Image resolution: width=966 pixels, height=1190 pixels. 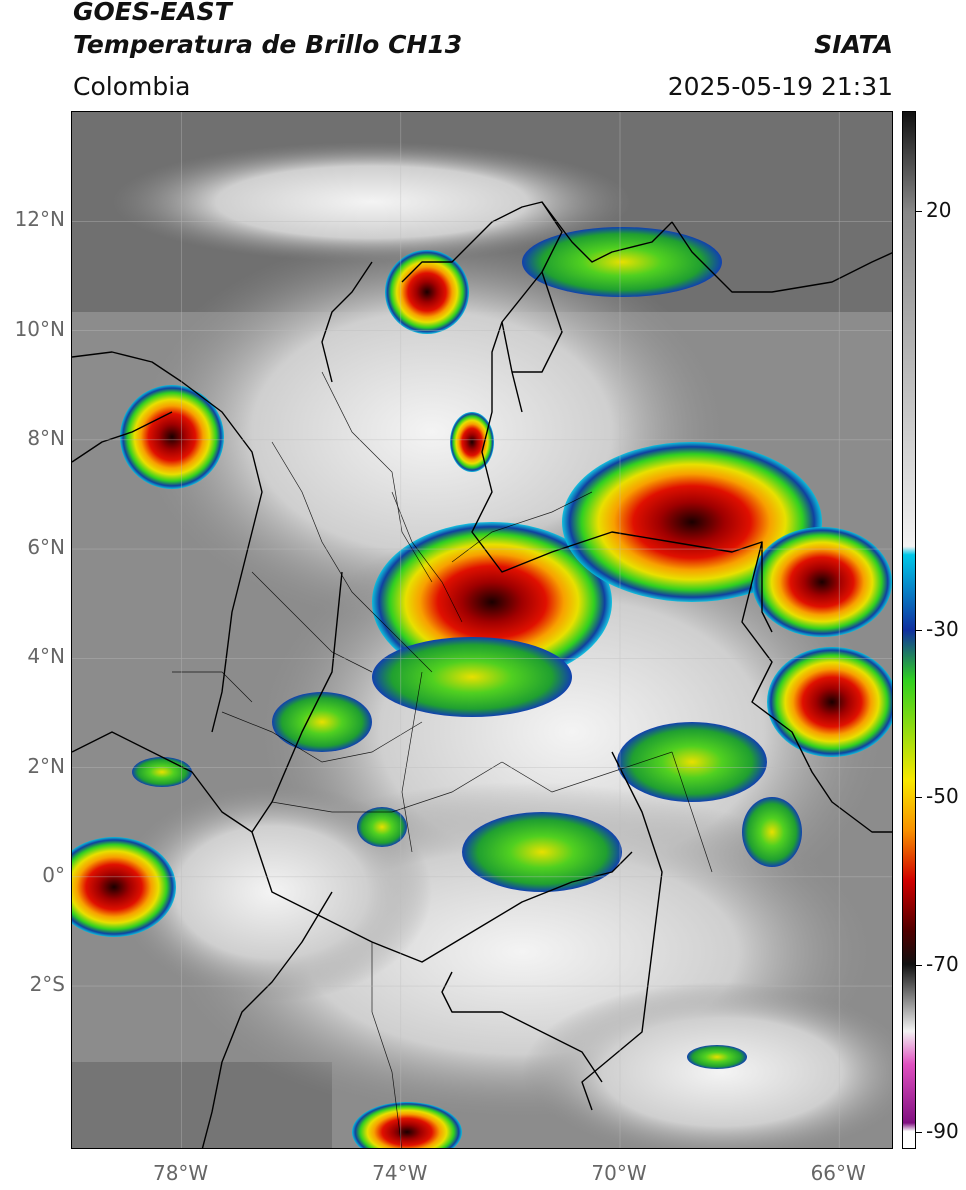 What do you see at coordinates (838, 1173) in the screenshot?
I see `lon-tick-label: 66°W` at bounding box center [838, 1173].